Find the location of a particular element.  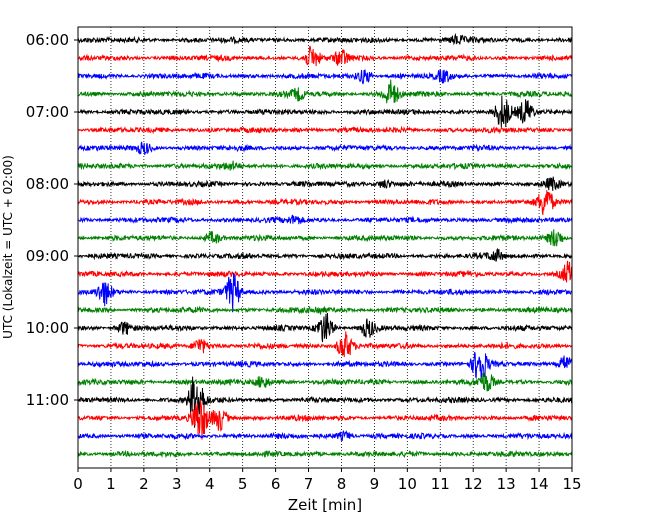

x-tick-label: 5 is located at coordinates (243, 484).